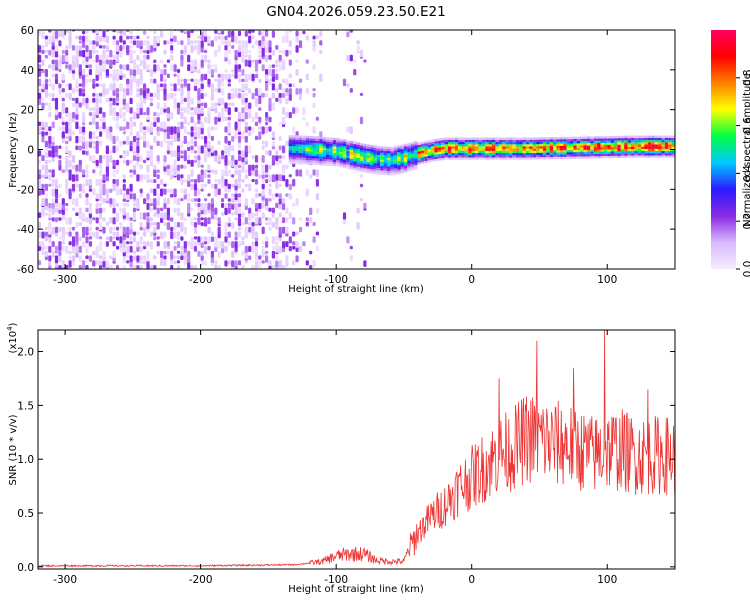 The height and width of the screenshot is (600, 750). Describe the element at coordinates (25, 514) in the screenshot. I see `y-tick-label: 0.5` at that location.